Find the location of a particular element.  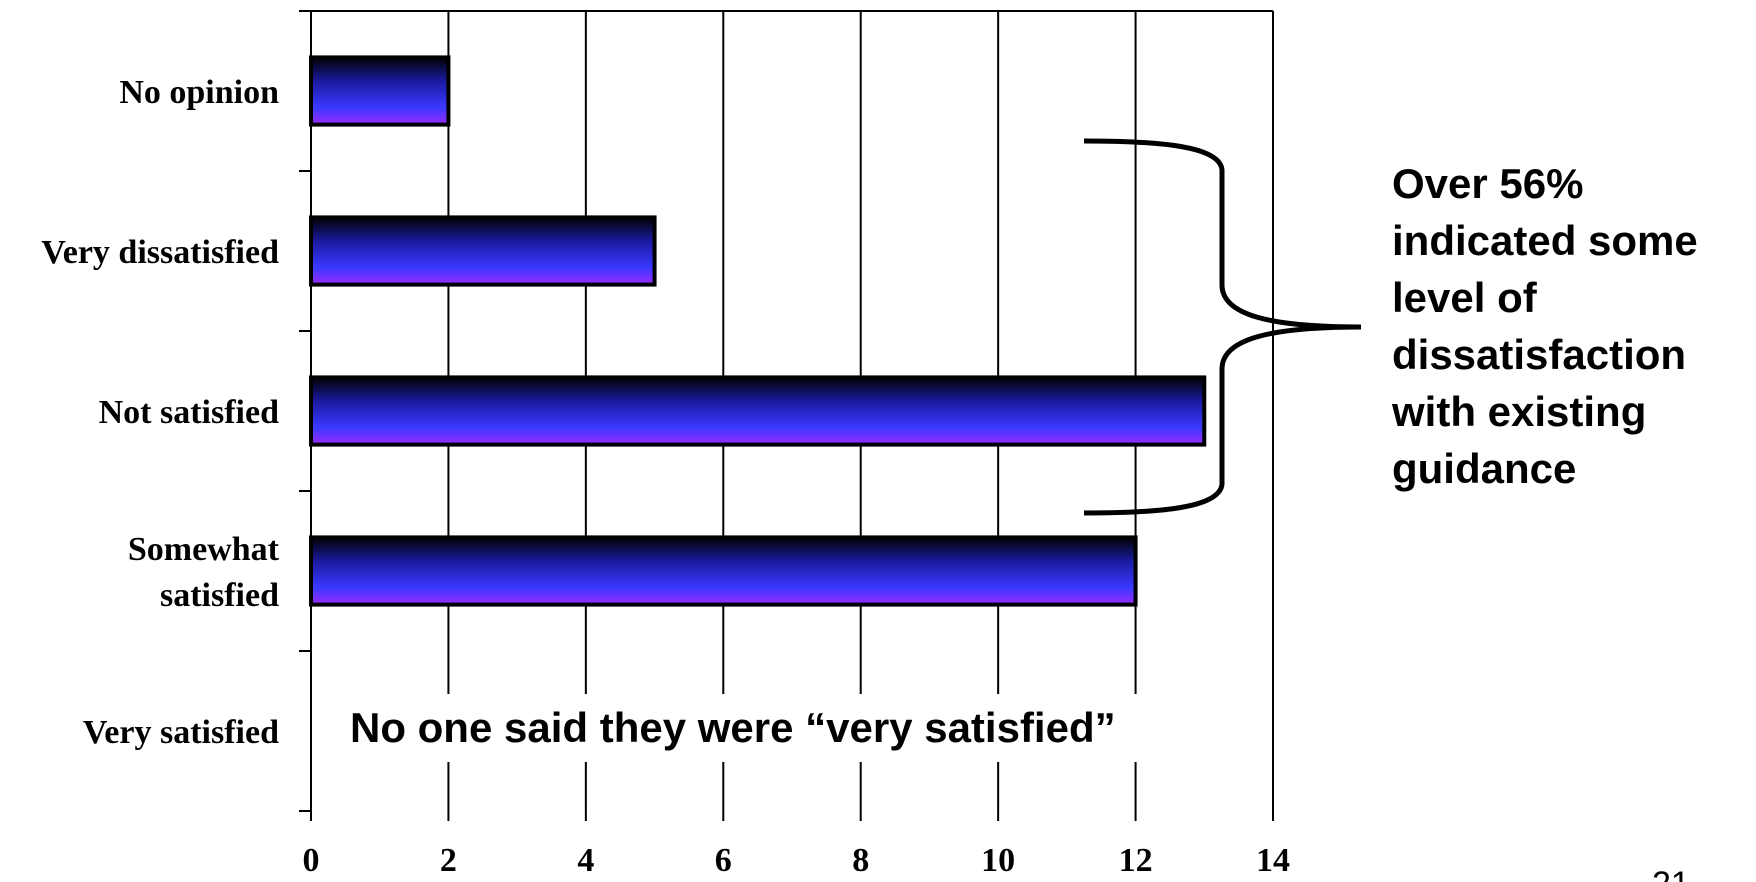

bar-not-satisfied is located at coordinates (758, 411).